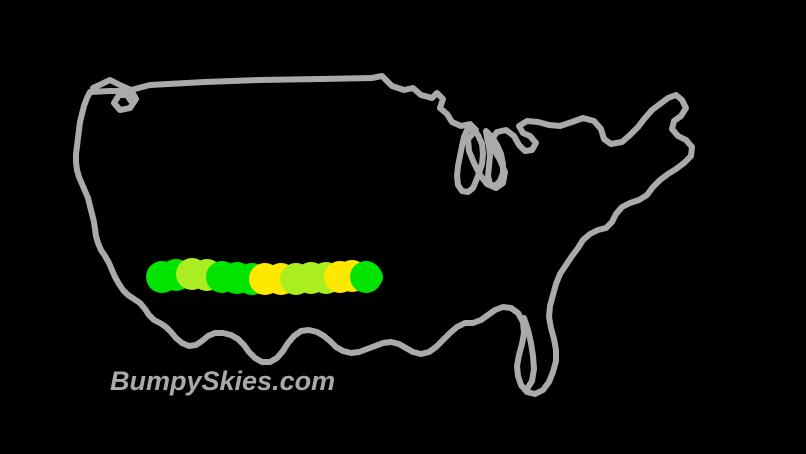 Image resolution: width=806 pixels, height=454 pixels. Describe the element at coordinates (366, 277) in the screenshot. I see `track-point-smooth` at that location.